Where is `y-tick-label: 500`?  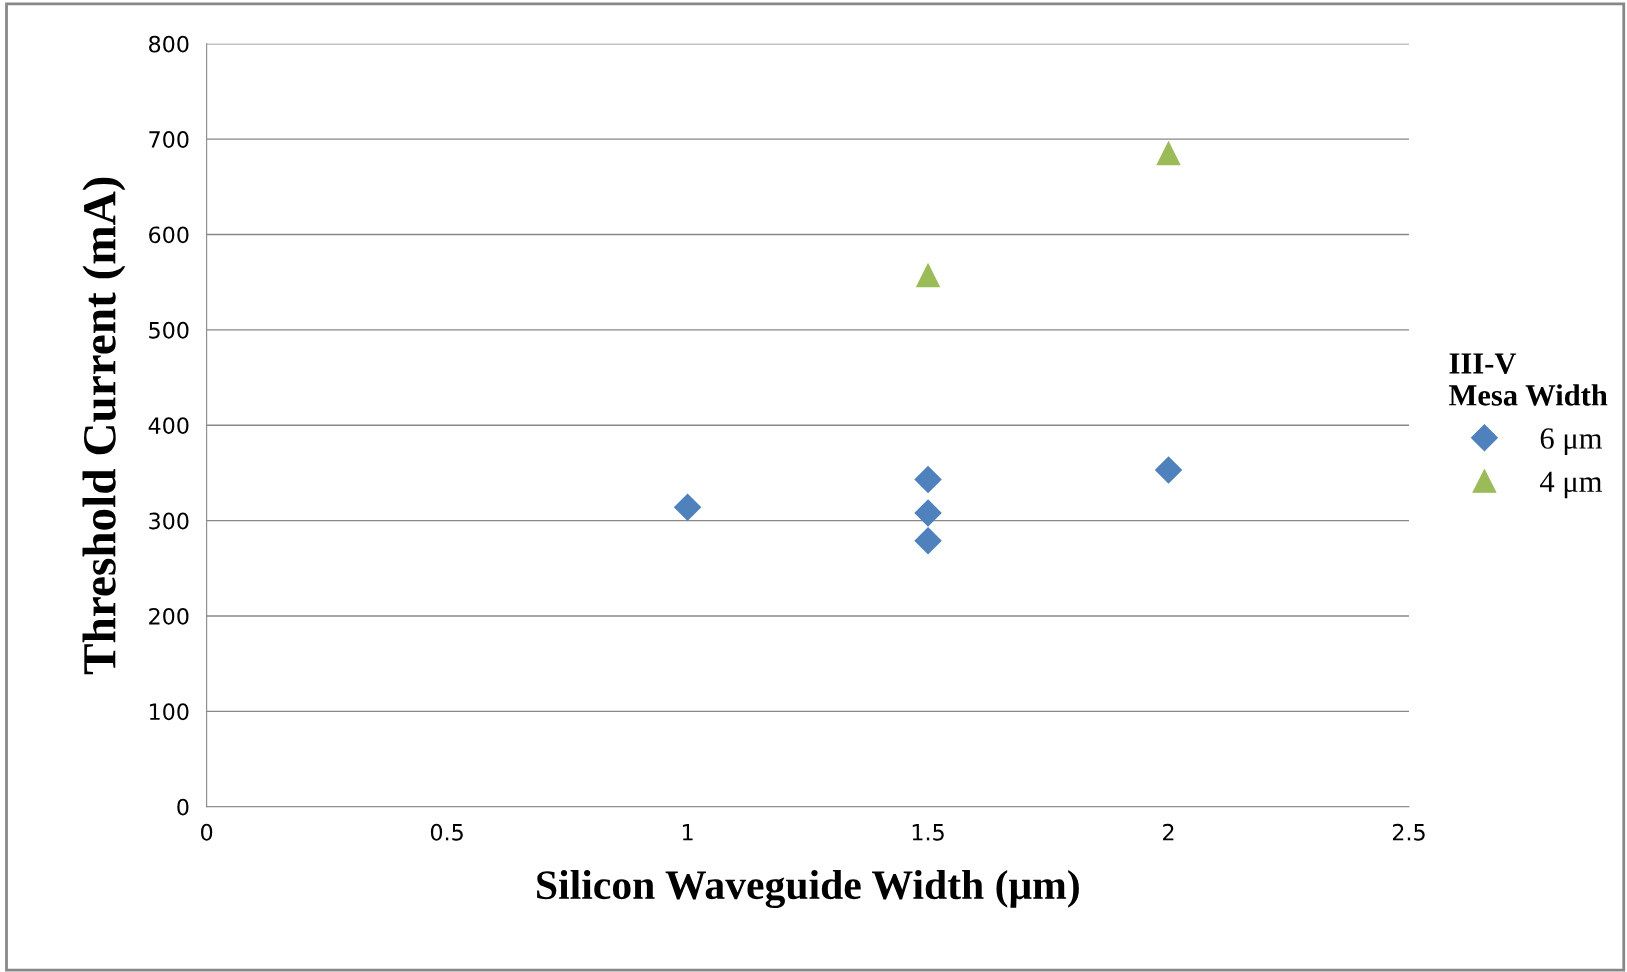
y-tick-label: 500 is located at coordinates (169, 330).